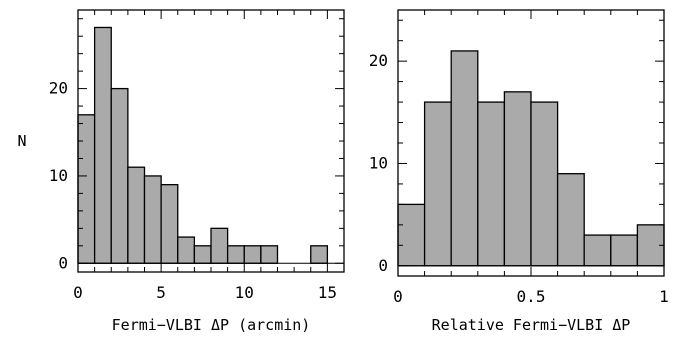 The width and height of the screenshot is (686, 337). What do you see at coordinates (244, 292) in the screenshot?
I see `x-tick-label: 10` at bounding box center [244, 292].